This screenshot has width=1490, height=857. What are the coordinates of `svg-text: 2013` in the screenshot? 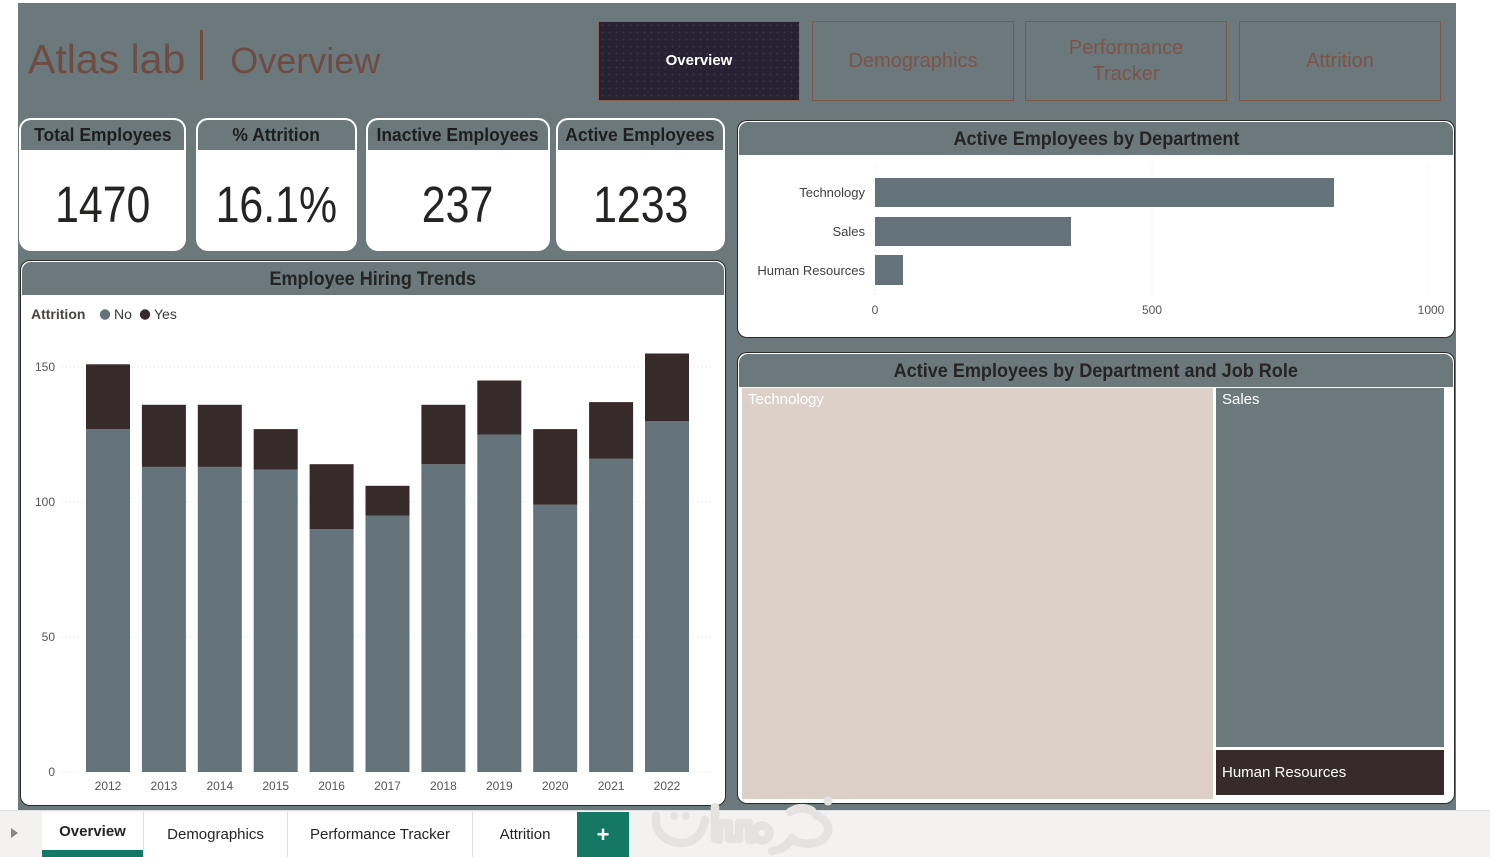 It's located at (164, 786).